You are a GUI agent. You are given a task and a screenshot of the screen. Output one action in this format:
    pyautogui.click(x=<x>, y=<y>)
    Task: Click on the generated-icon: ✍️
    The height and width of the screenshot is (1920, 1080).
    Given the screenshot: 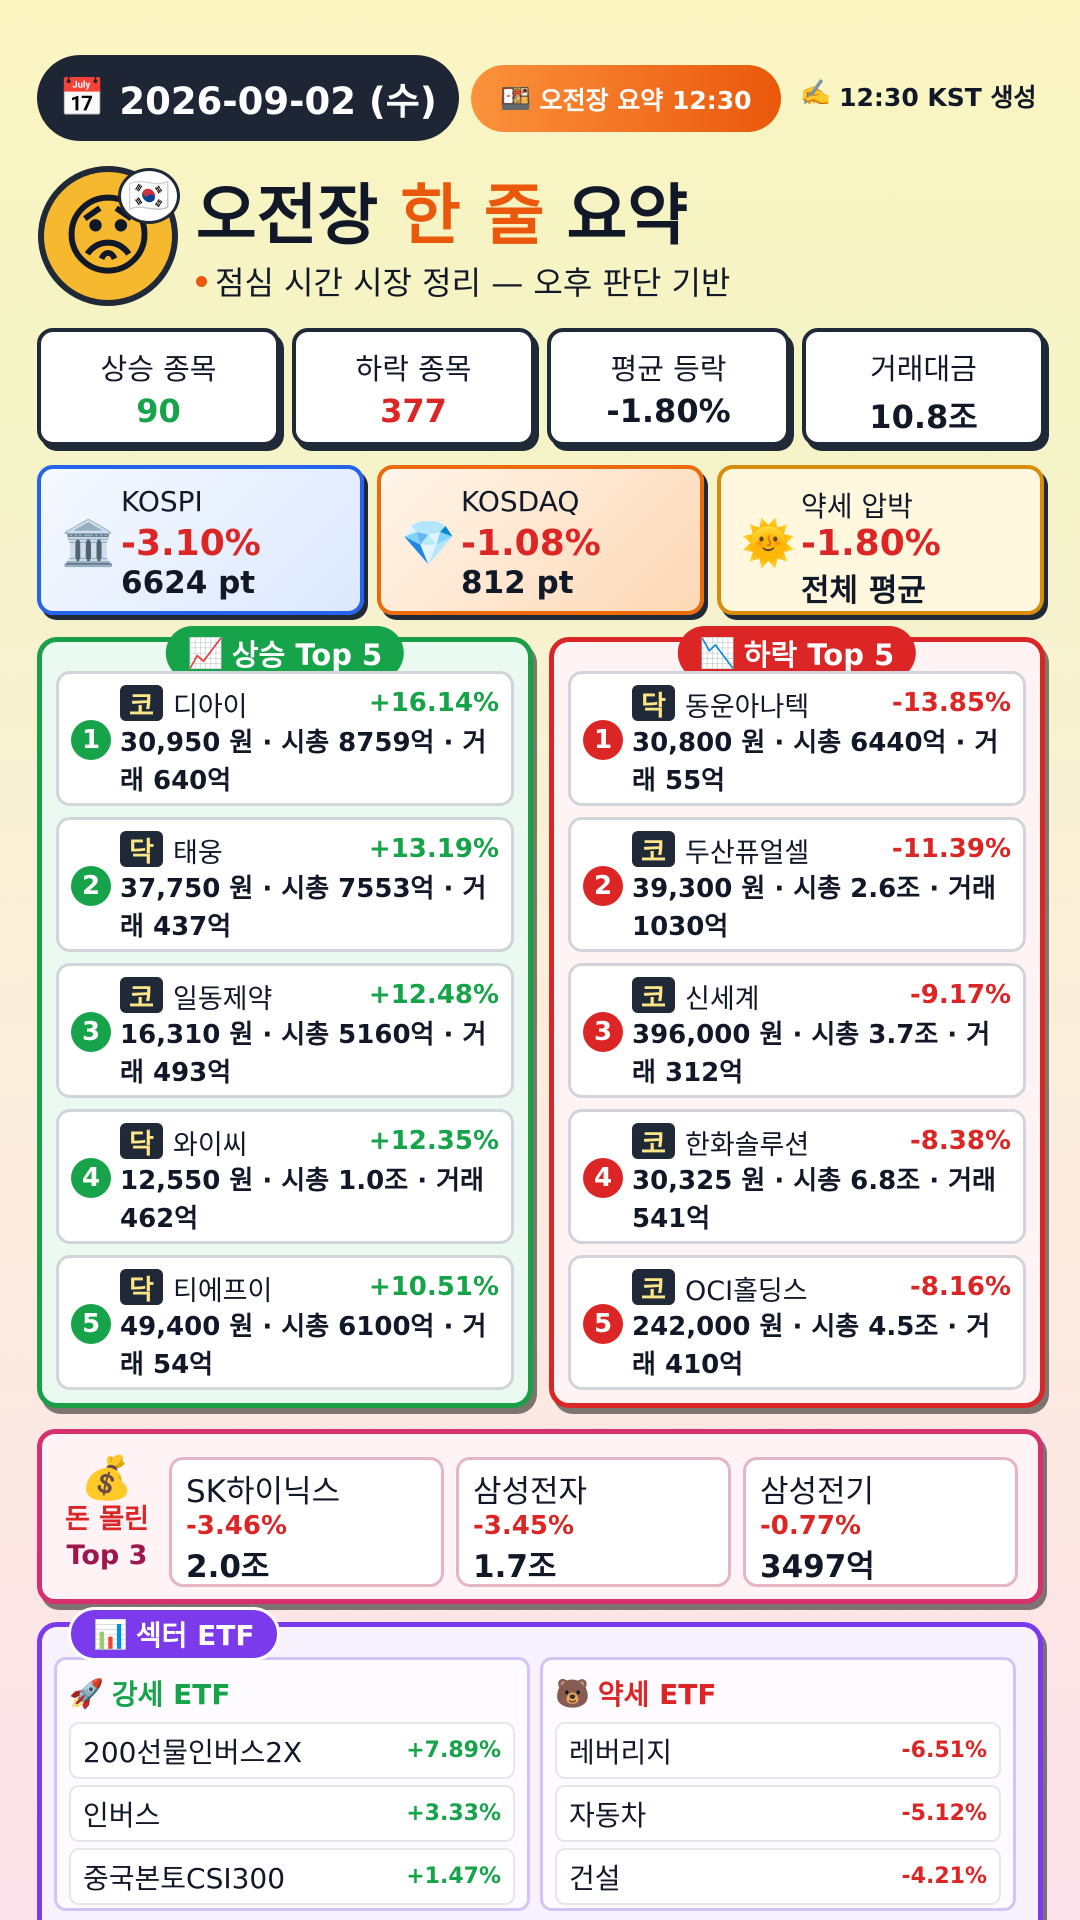 What is the action you would take?
    pyautogui.click(x=816, y=92)
    